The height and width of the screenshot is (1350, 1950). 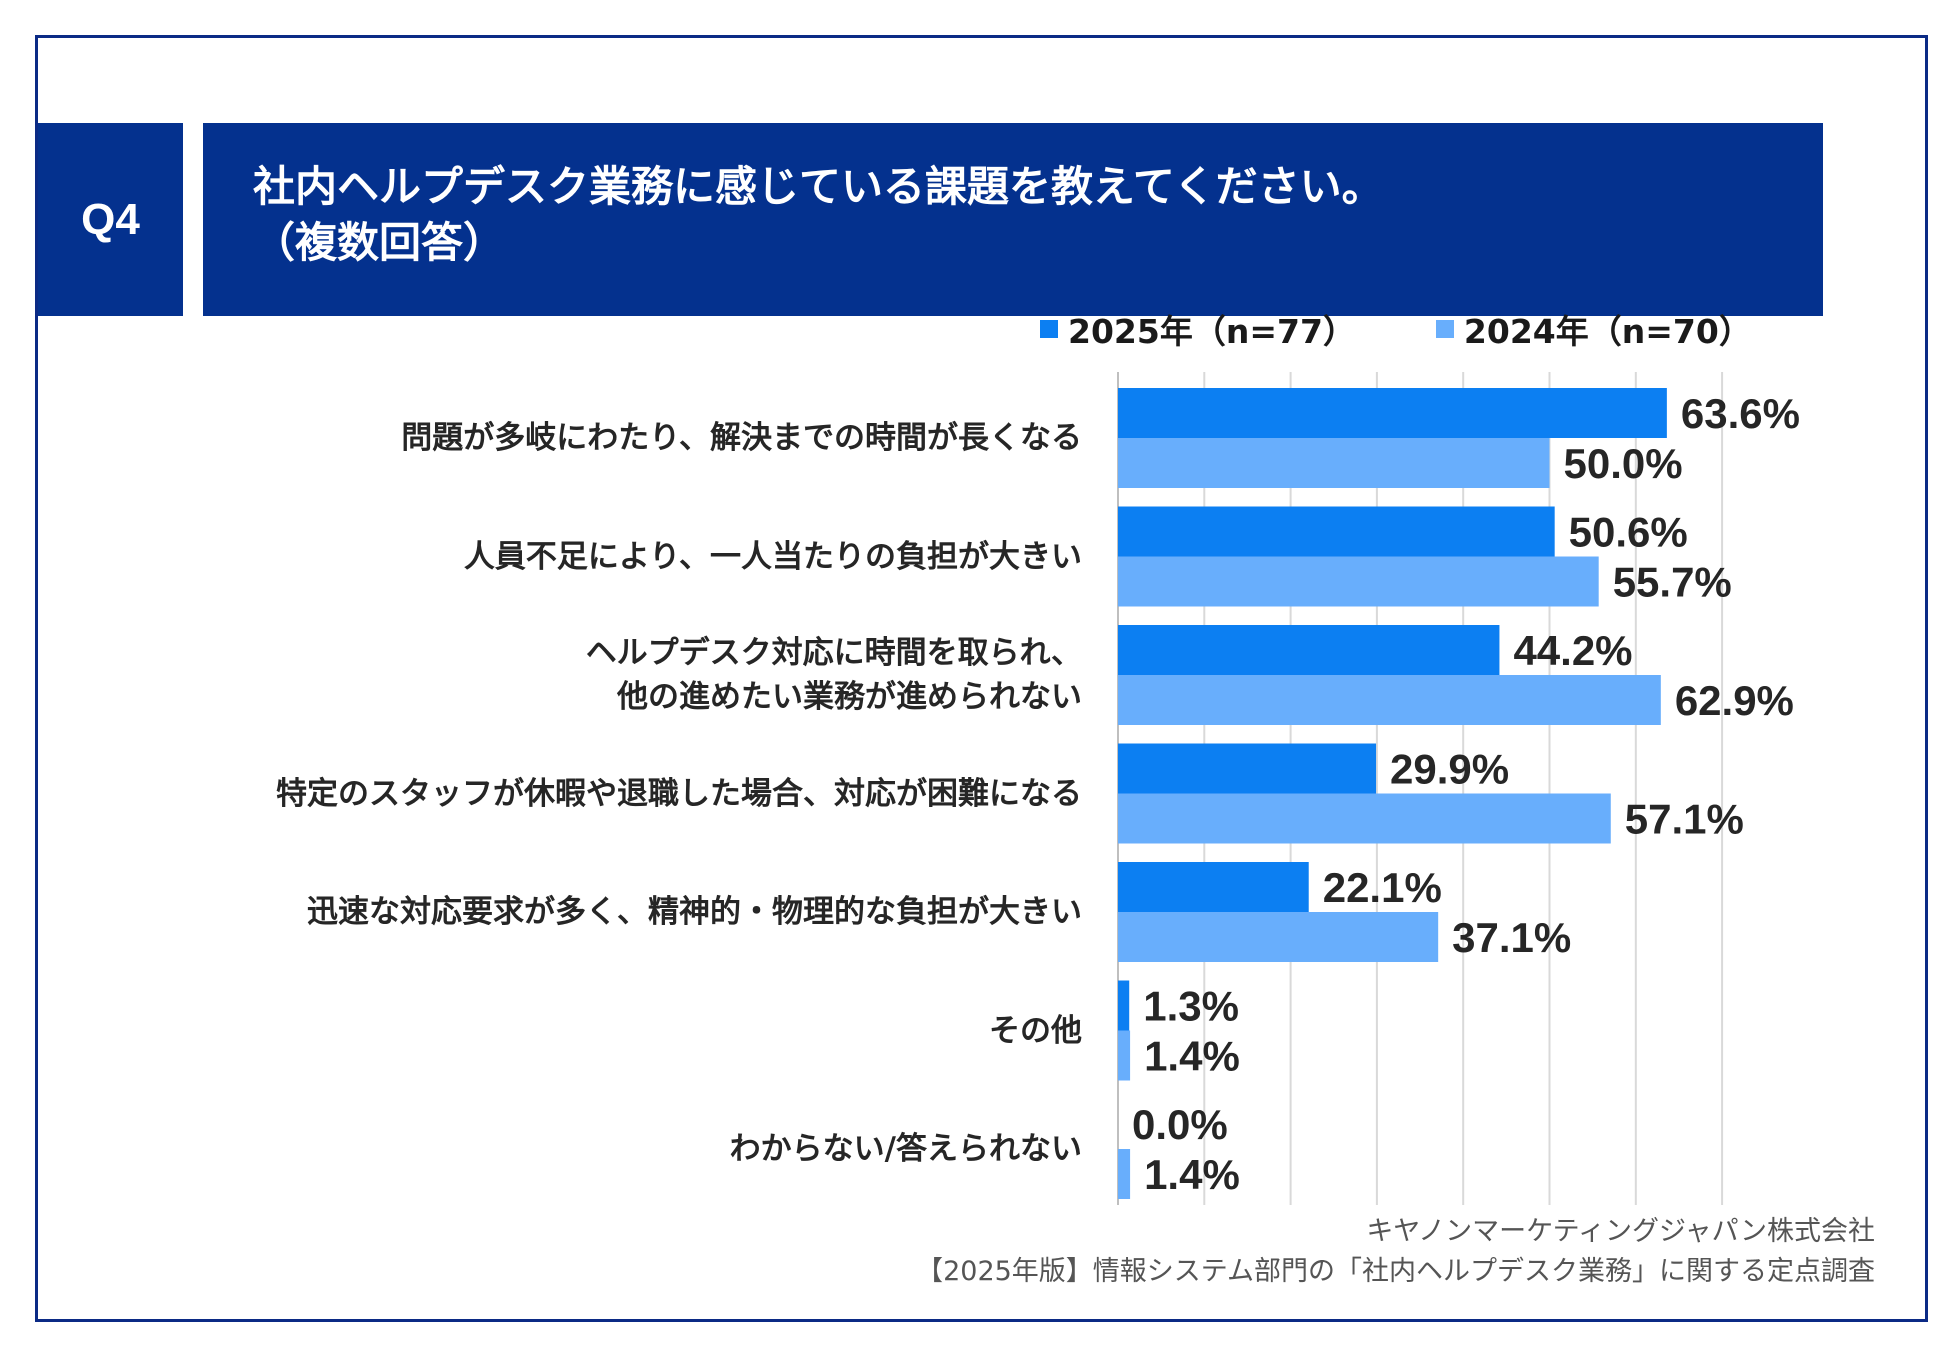 I want to click on category-label: ヘルプデスク対応に時間を取られ、他の進めたい業務が進められない, so click(x=672, y=675).